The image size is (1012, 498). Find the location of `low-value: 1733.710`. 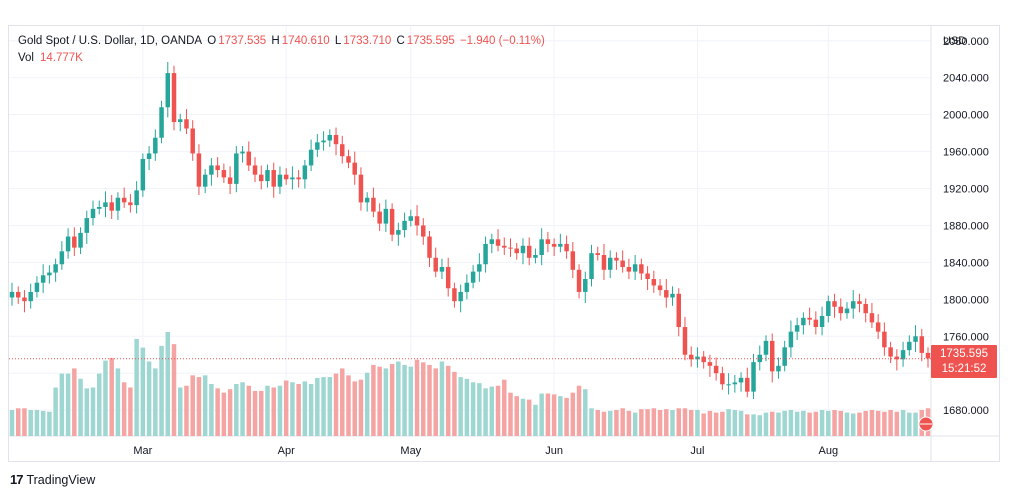

low-value: 1733.710 is located at coordinates (367, 41).